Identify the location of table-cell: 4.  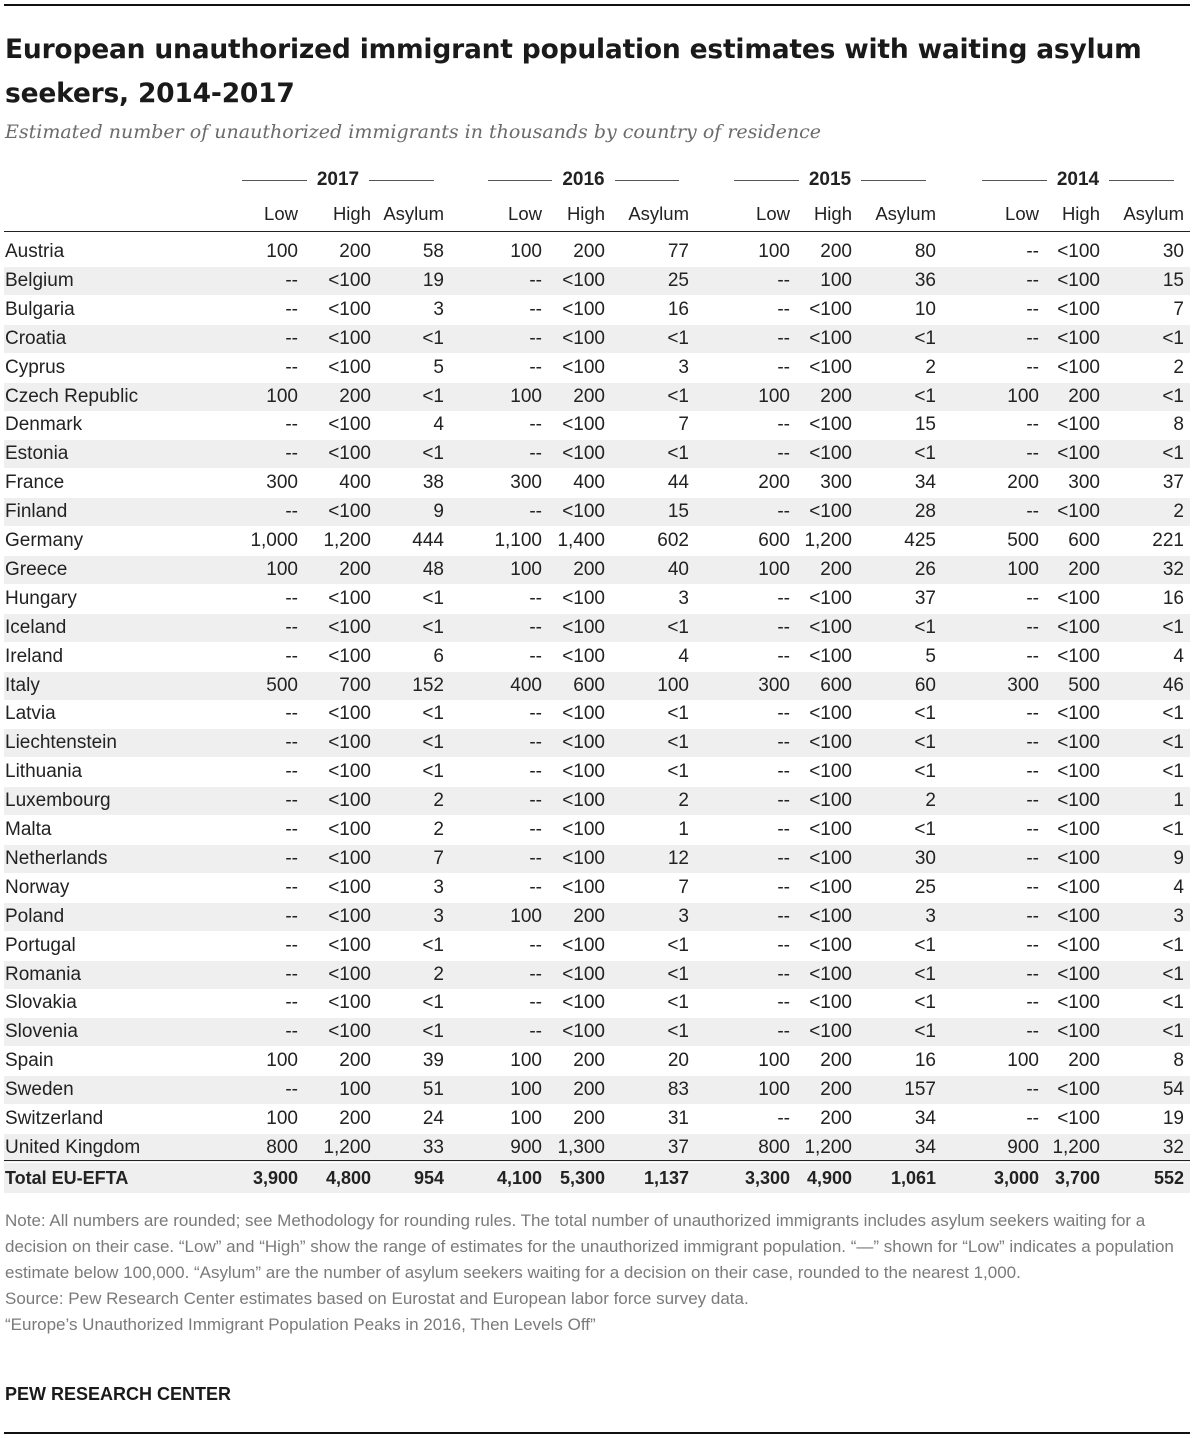
(1178, 656).